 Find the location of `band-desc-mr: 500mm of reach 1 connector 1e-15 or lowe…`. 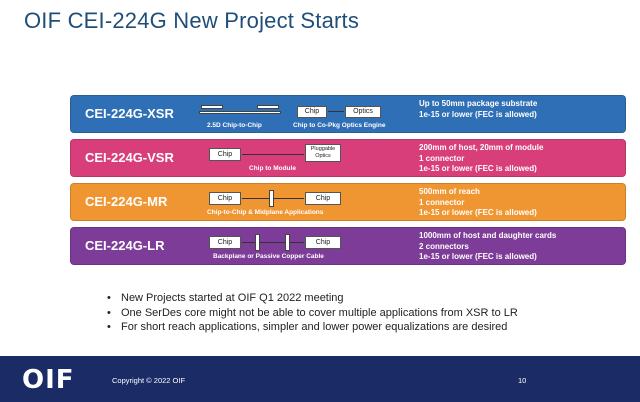

band-desc-mr: 500mm of reach 1 connector 1e-15 or lowe… is located at coordinates (478, 202).